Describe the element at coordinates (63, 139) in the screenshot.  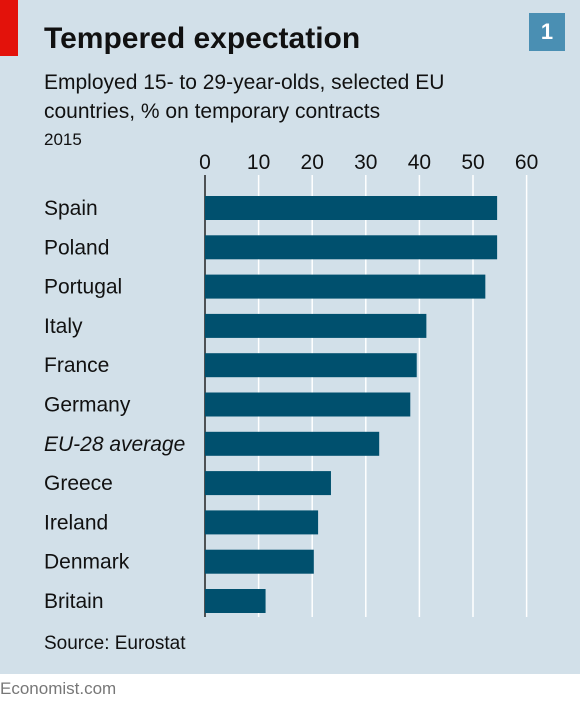
I see `chart-year: 2015` at that location.